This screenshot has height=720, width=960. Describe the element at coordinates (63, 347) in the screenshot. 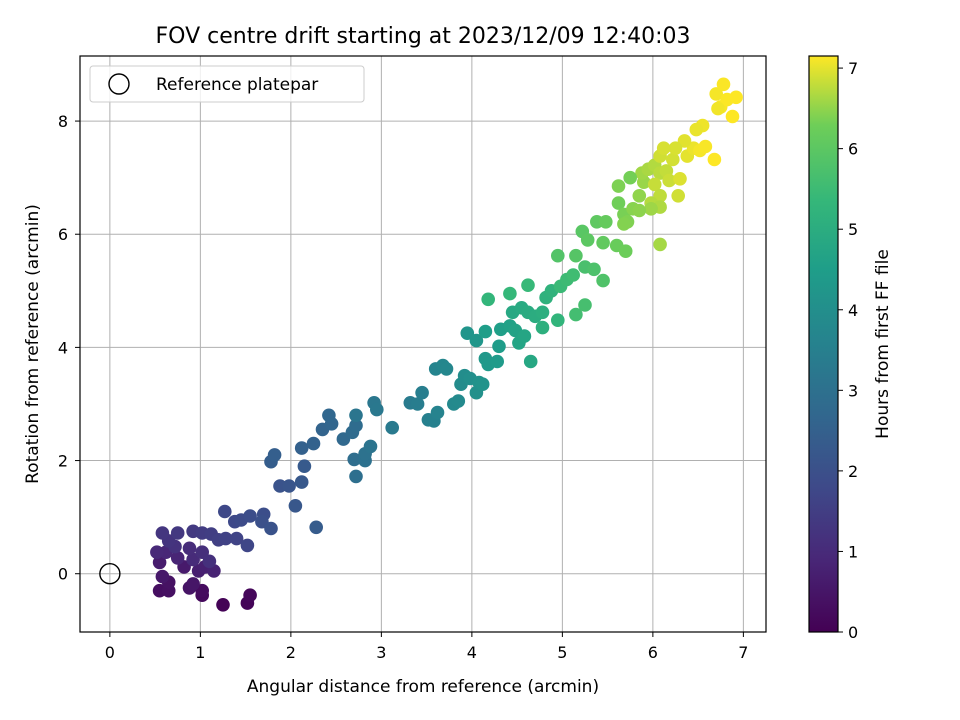

I see `y-tick-label: 4` at that location.